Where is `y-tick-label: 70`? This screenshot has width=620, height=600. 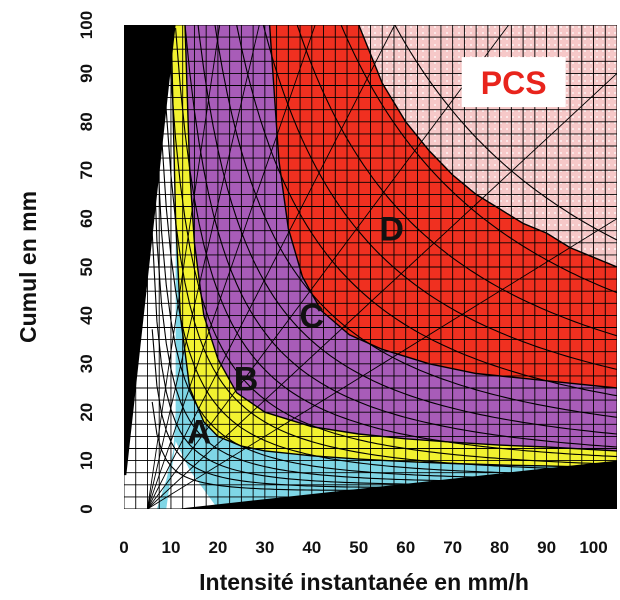 y-tick-label: 70 is located at coordinates (86, 170).